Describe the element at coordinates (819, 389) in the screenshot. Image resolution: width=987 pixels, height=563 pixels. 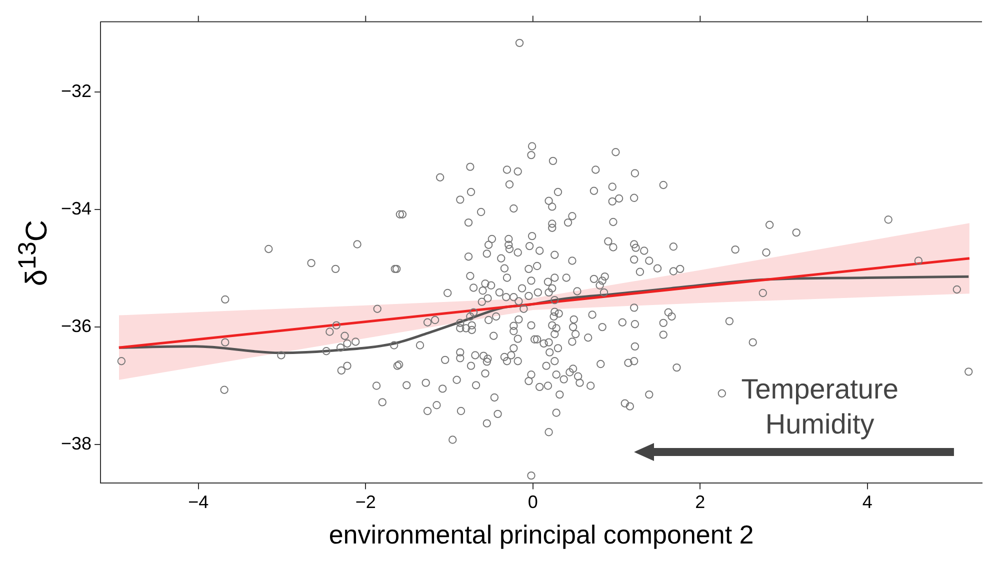
I see `annotation: Temperature` at that location.